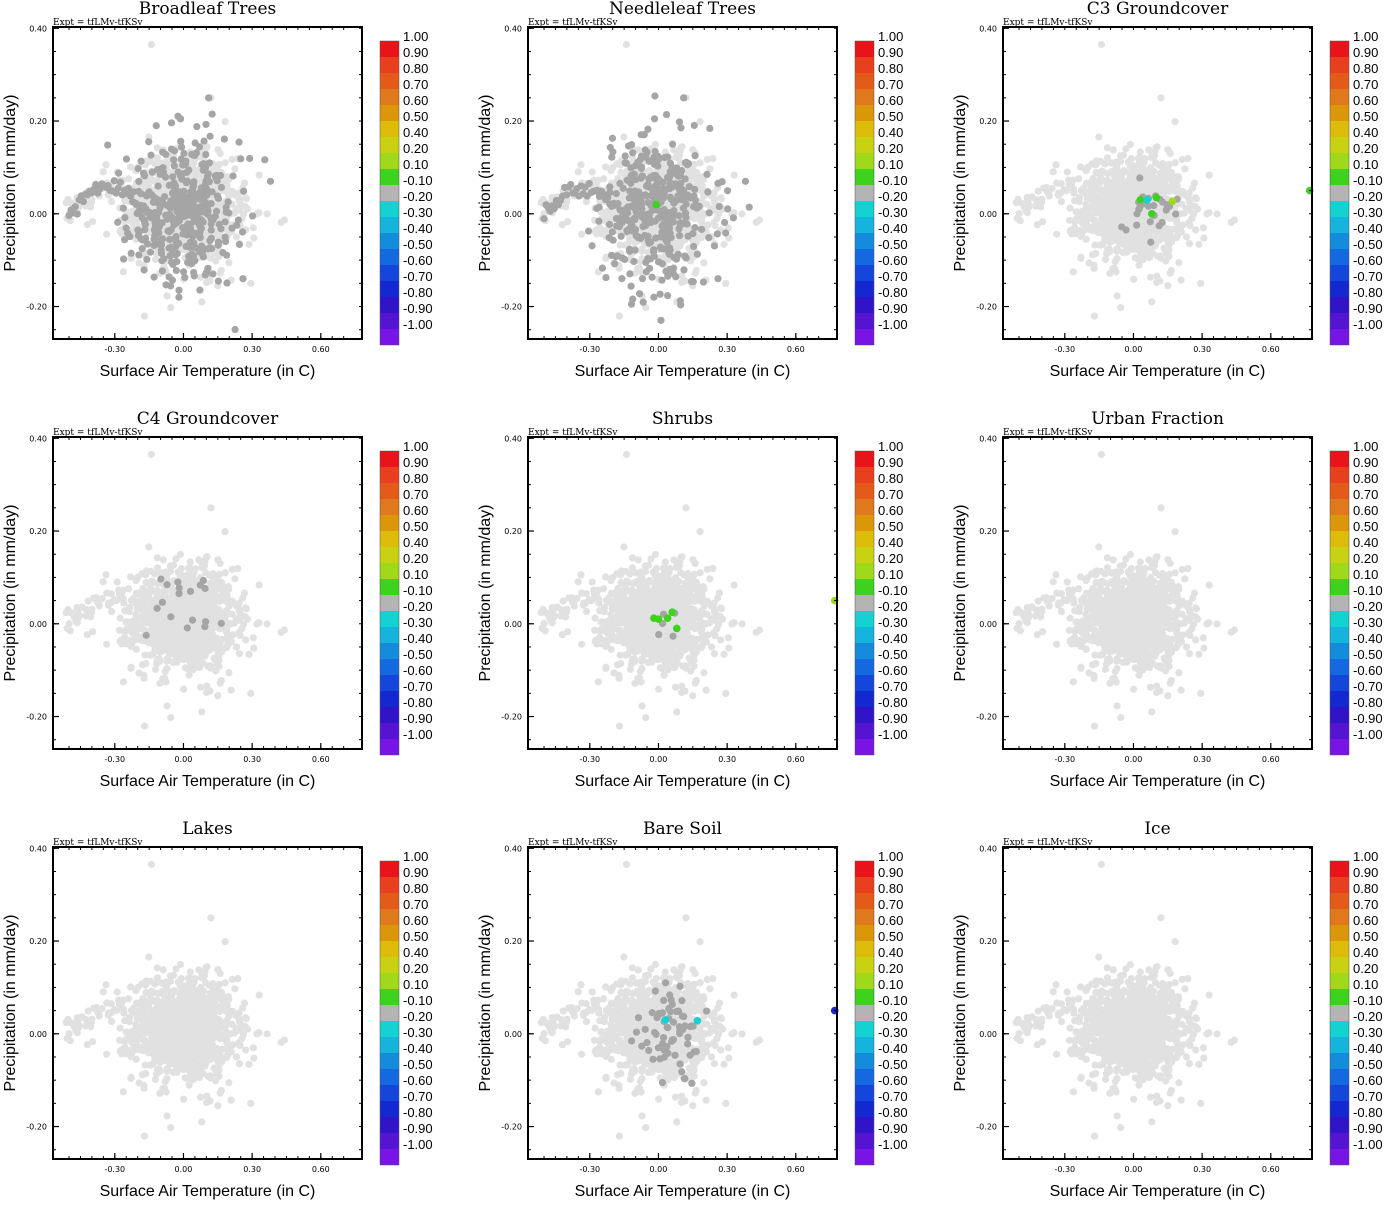 This screenshot has height=1220, width=1388. I want to click on colorbar-label: -1.00, so click(1368, 324).